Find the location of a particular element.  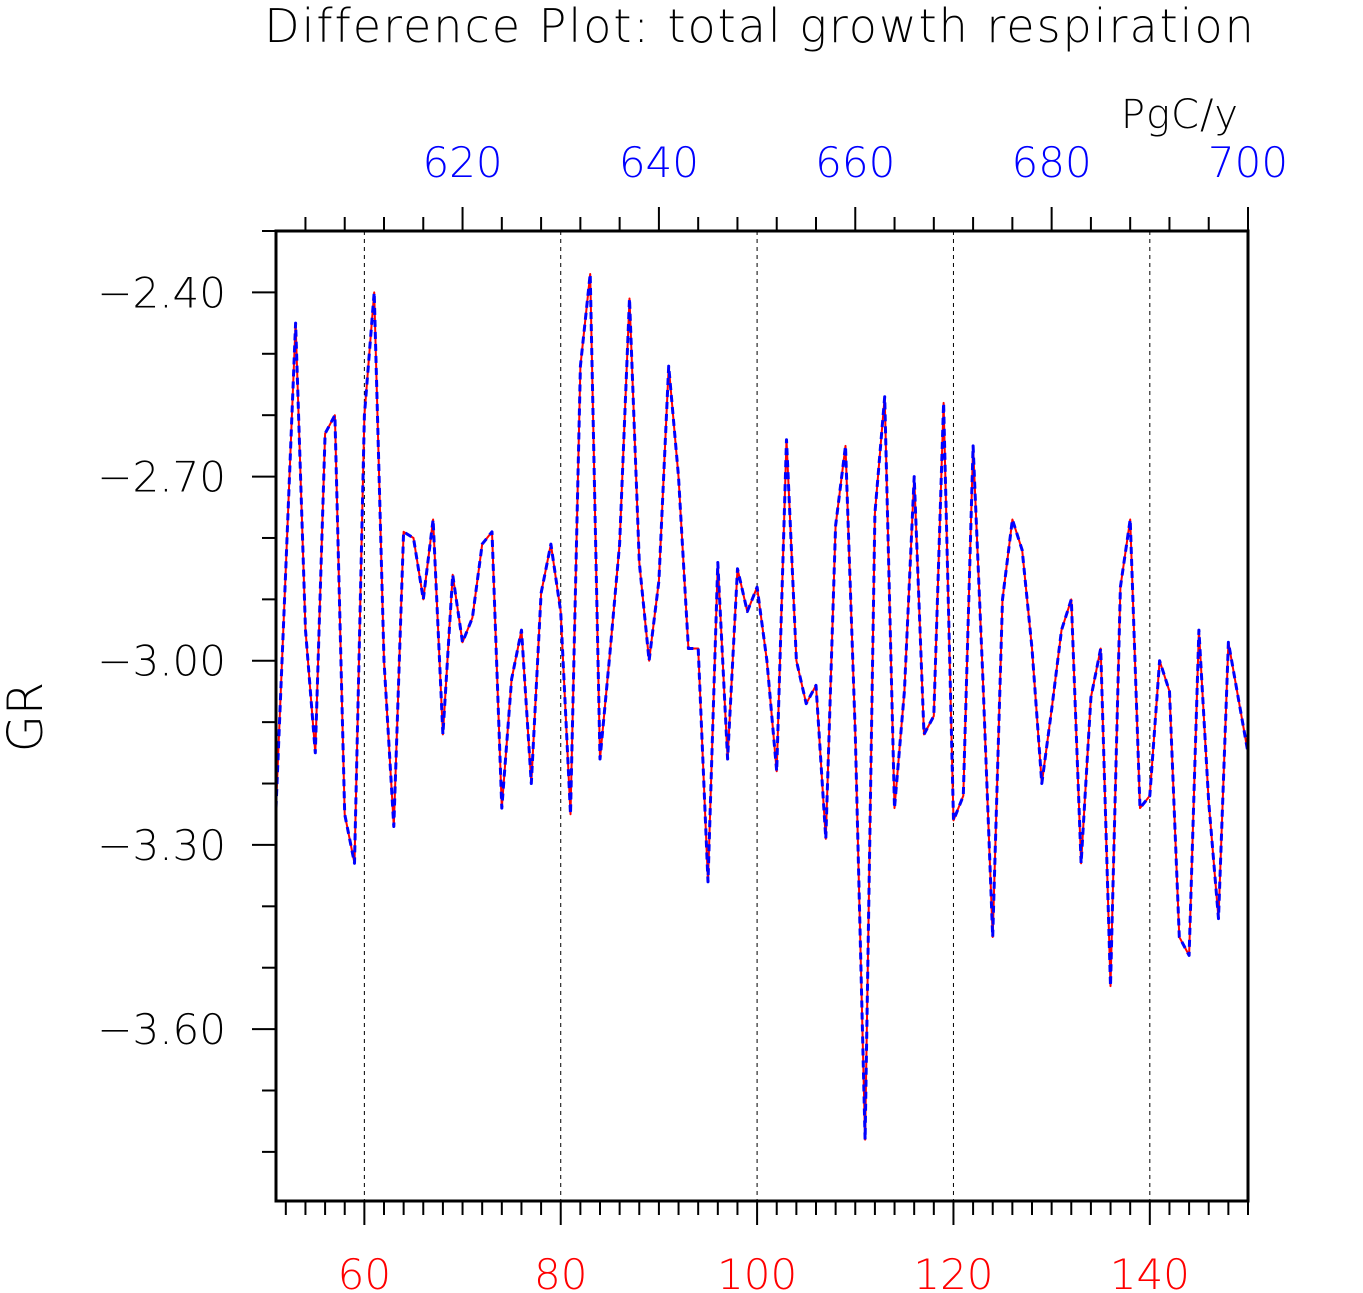

x-top-tick-label: 660 is located at coordinates (855, 162).